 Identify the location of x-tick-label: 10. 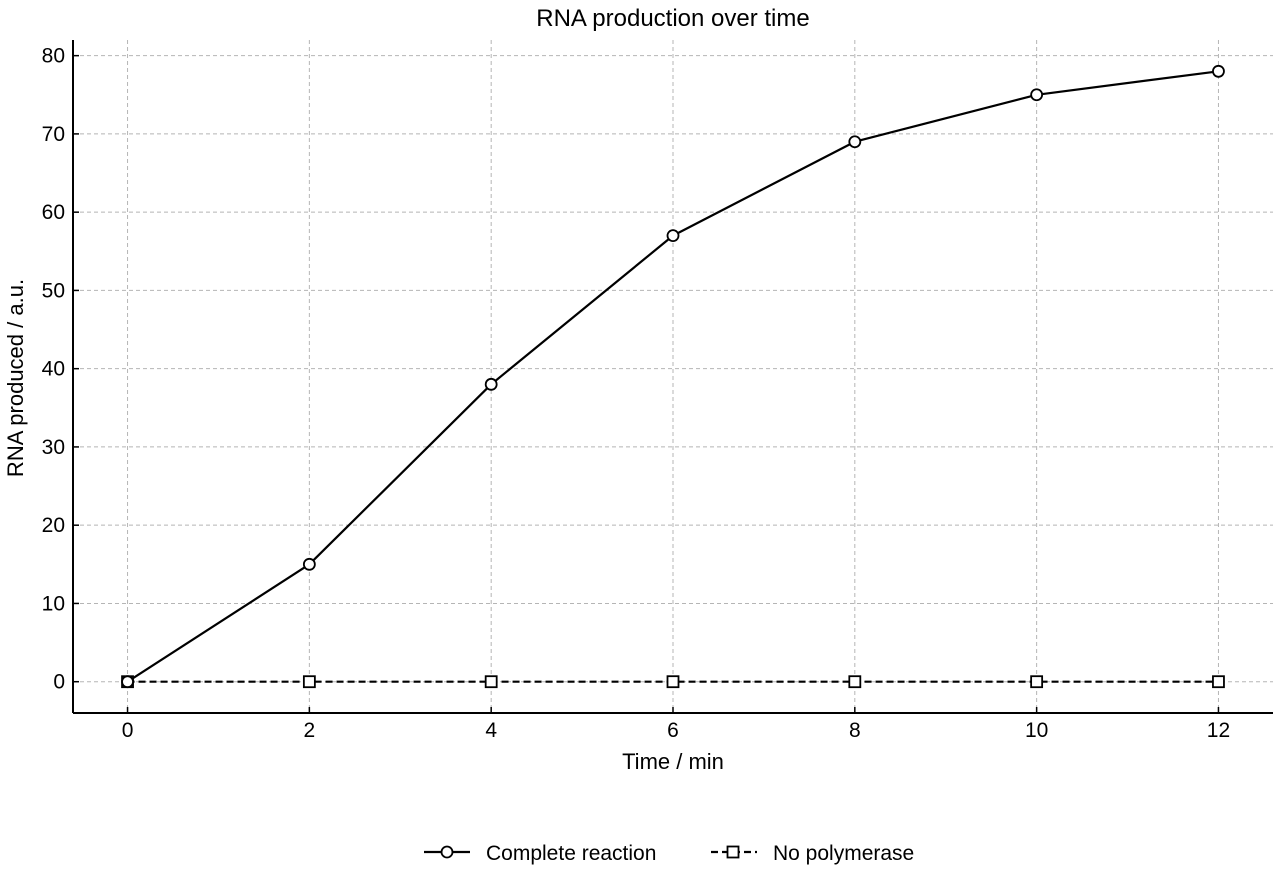
(1036, 730).